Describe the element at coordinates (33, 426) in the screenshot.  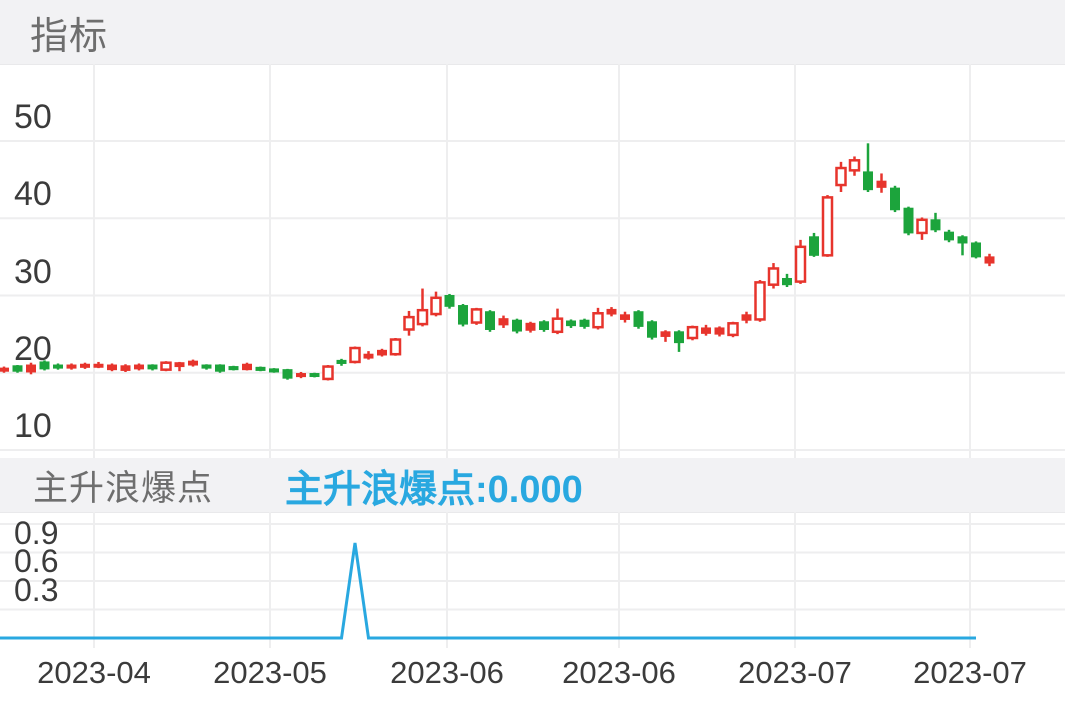
I see `price-axis-label: 10` at that location.